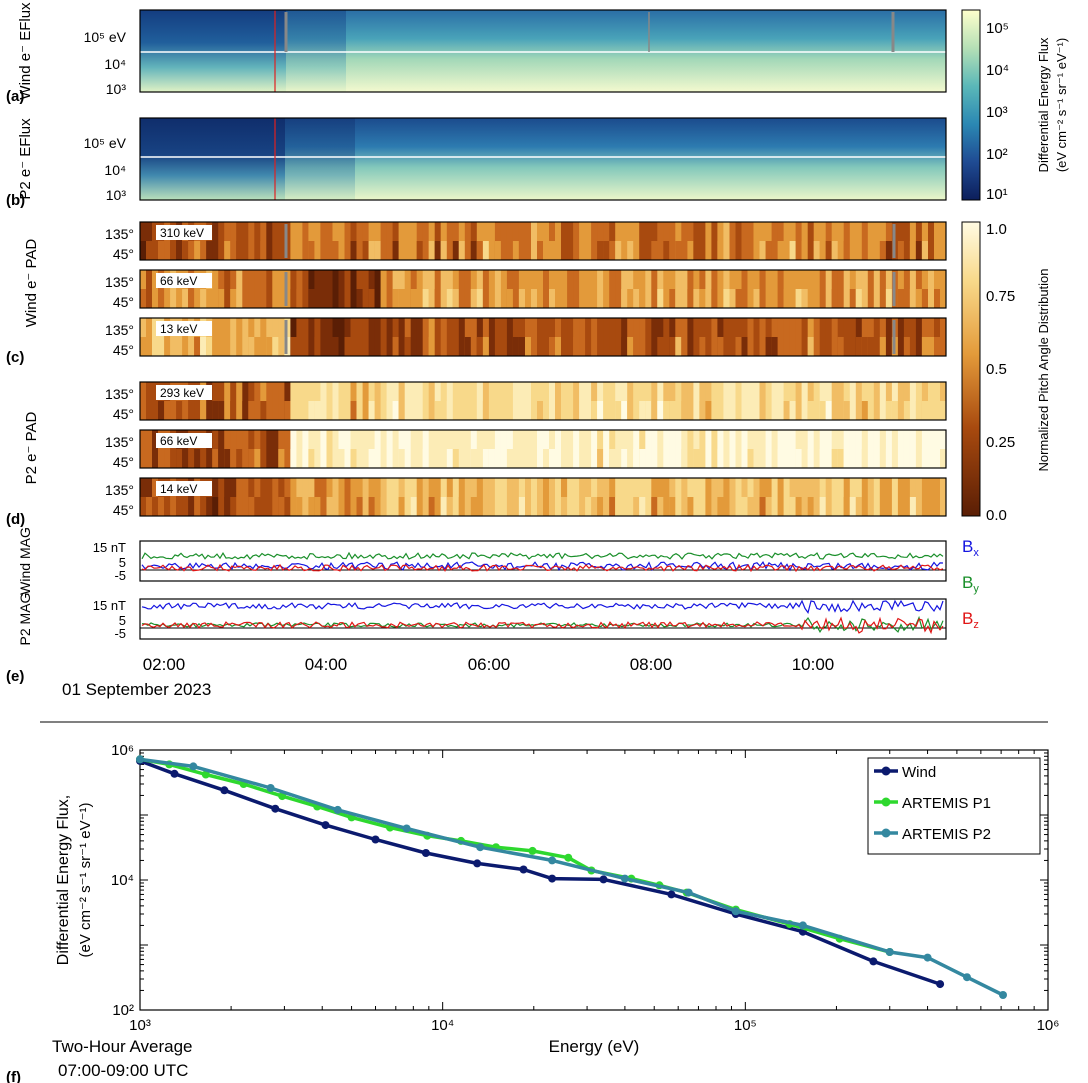 The width and height of the screenshot is (1088, 1083). What do you see at coordinates (543, 159) in the screenshot?
I see `panel-b-p2-eflux` at bounding box center [543, 159].